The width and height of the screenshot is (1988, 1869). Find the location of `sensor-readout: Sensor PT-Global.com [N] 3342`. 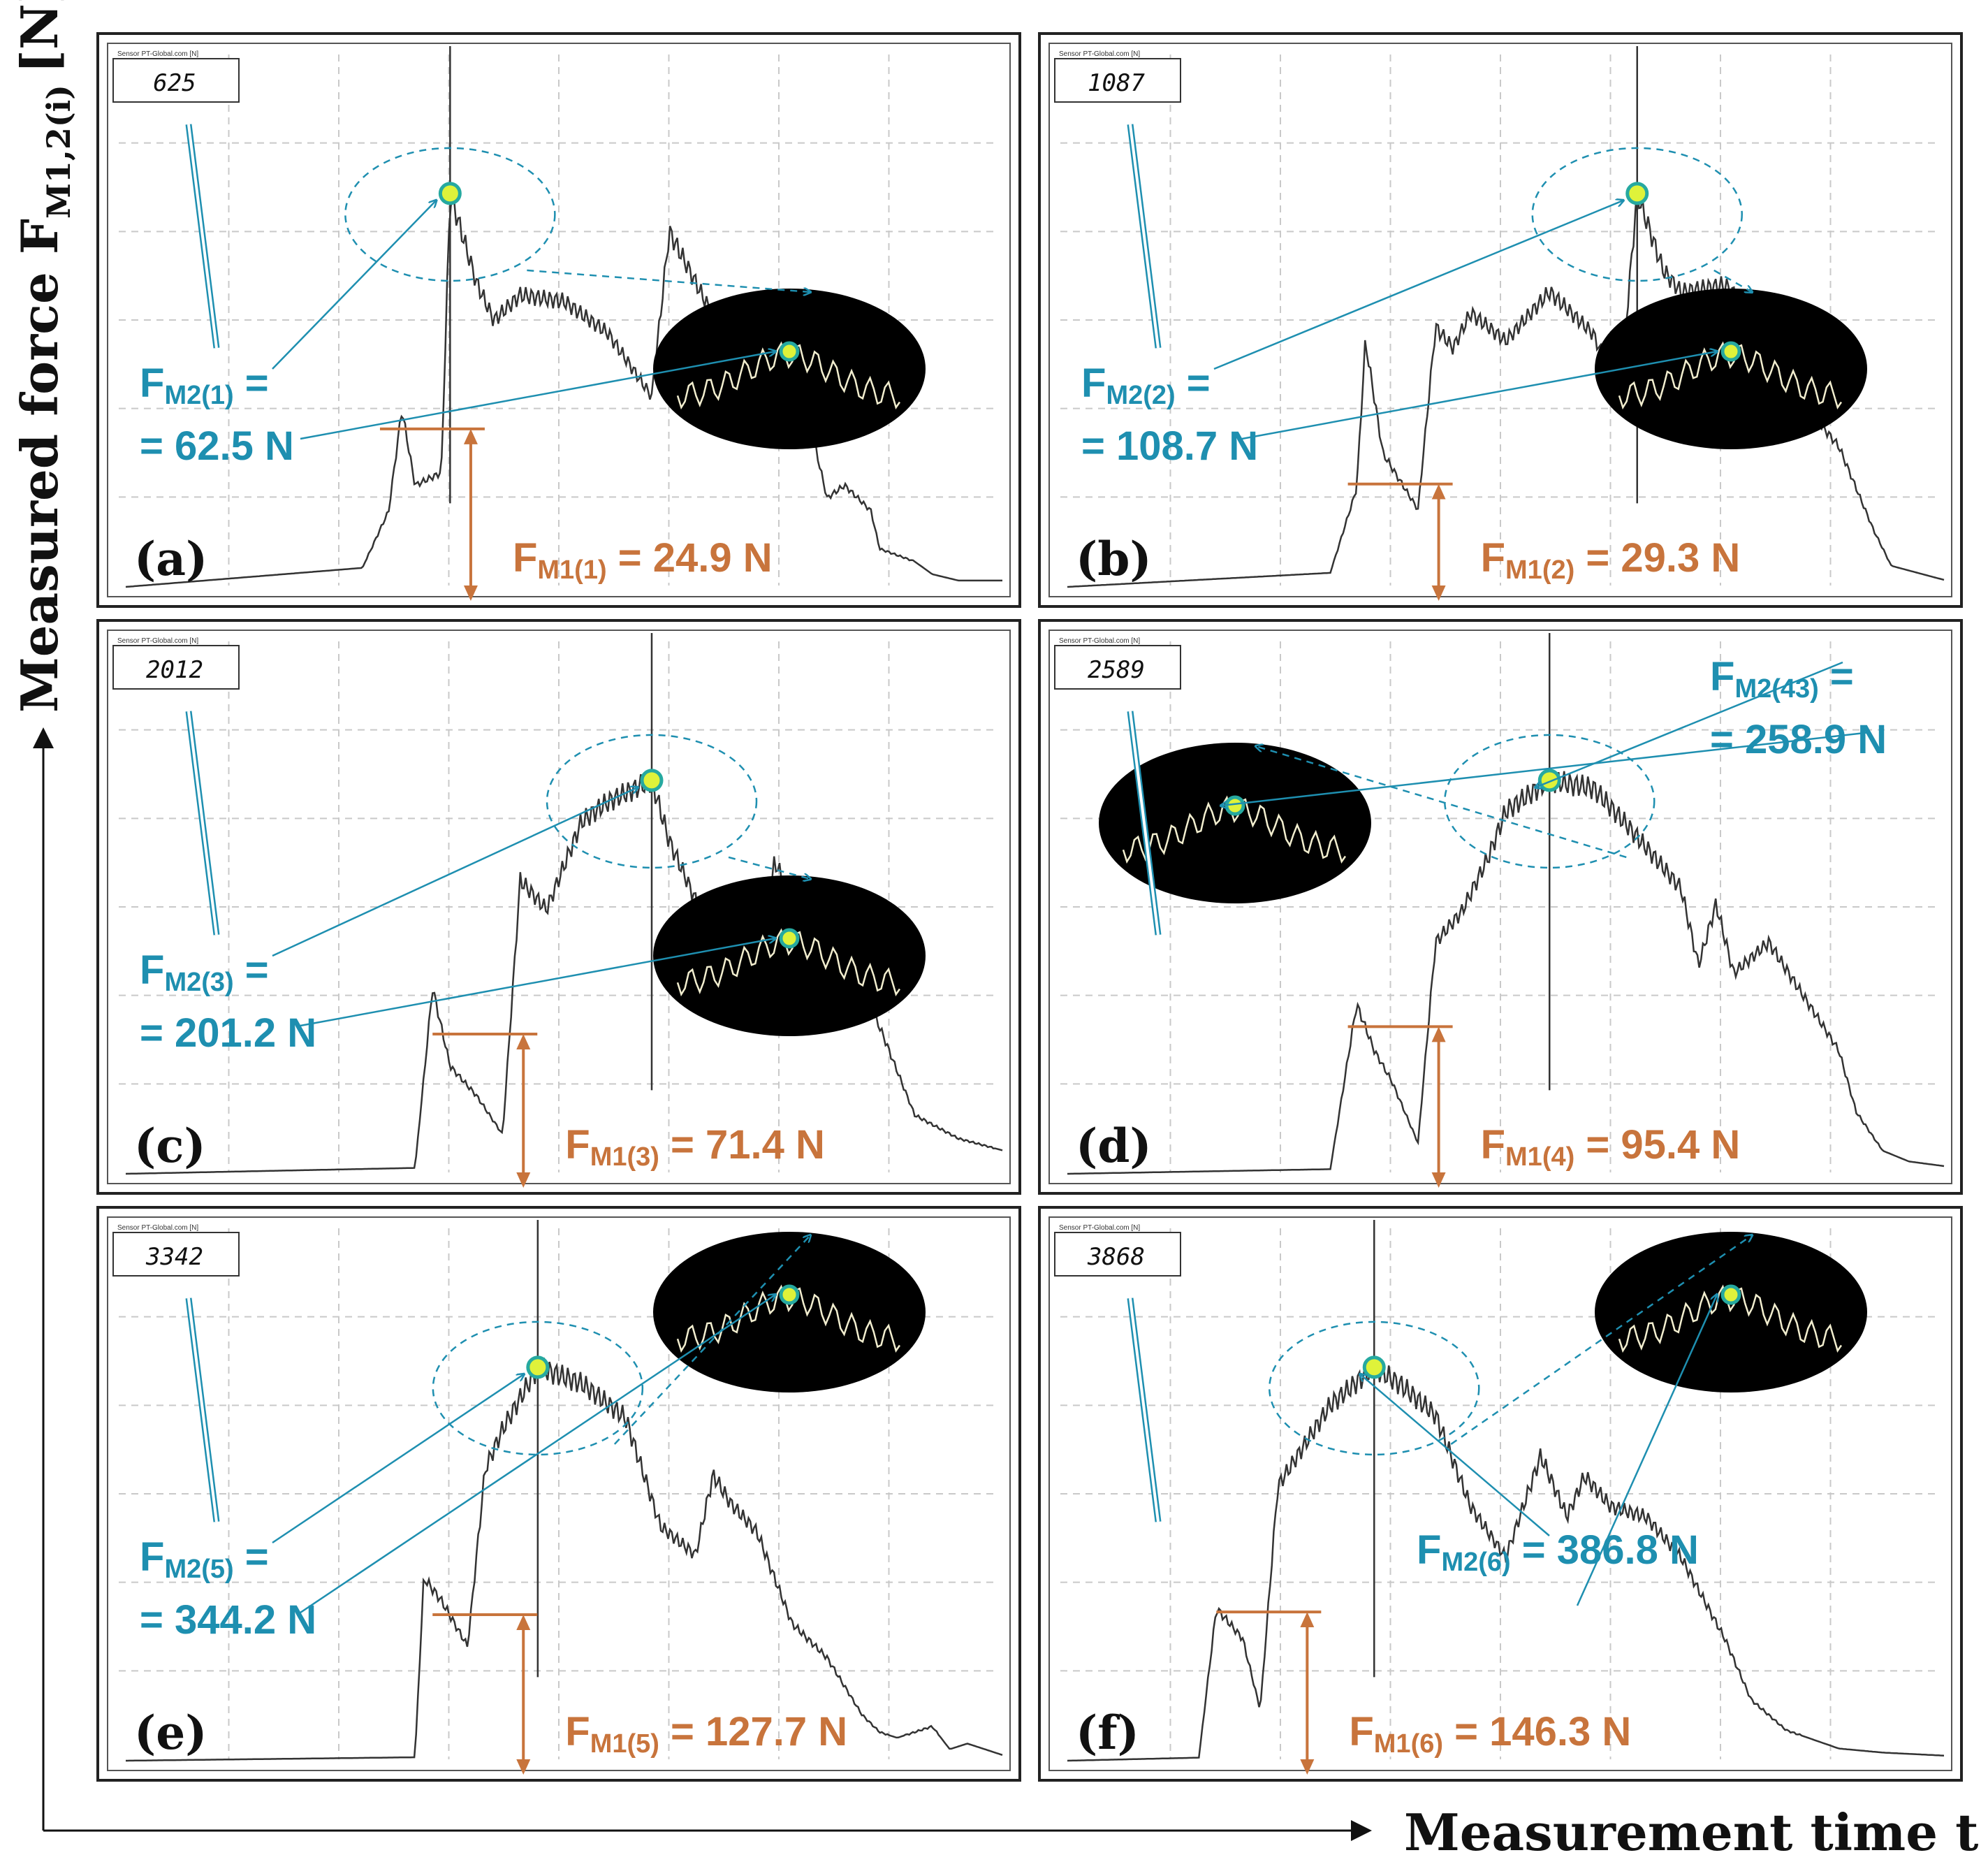

sensor-readout: Sensor PT-Global.com [N] 3342 is located at coordinates (176, 1250).